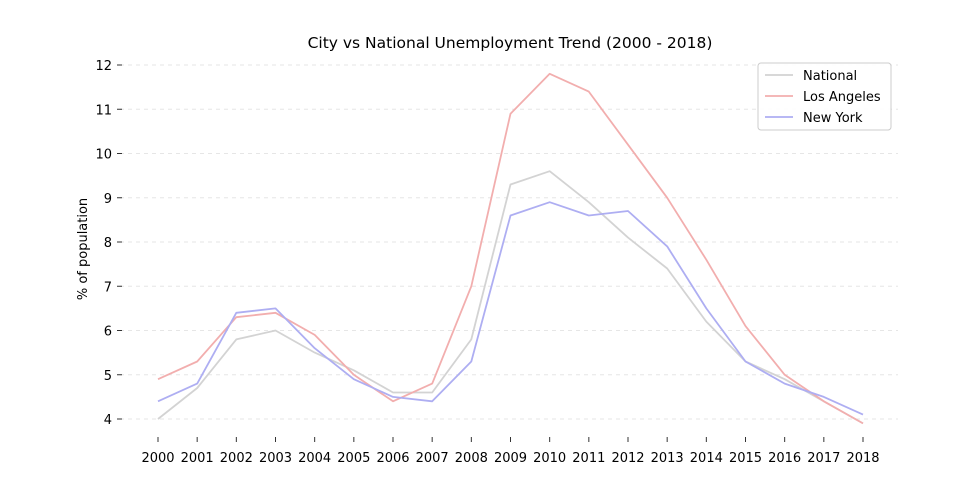 This screenshot has width=964, height=485. Describe the element at coordinates (108, 332) in the screenshot. I see `y-tick-label: 6` at that location.